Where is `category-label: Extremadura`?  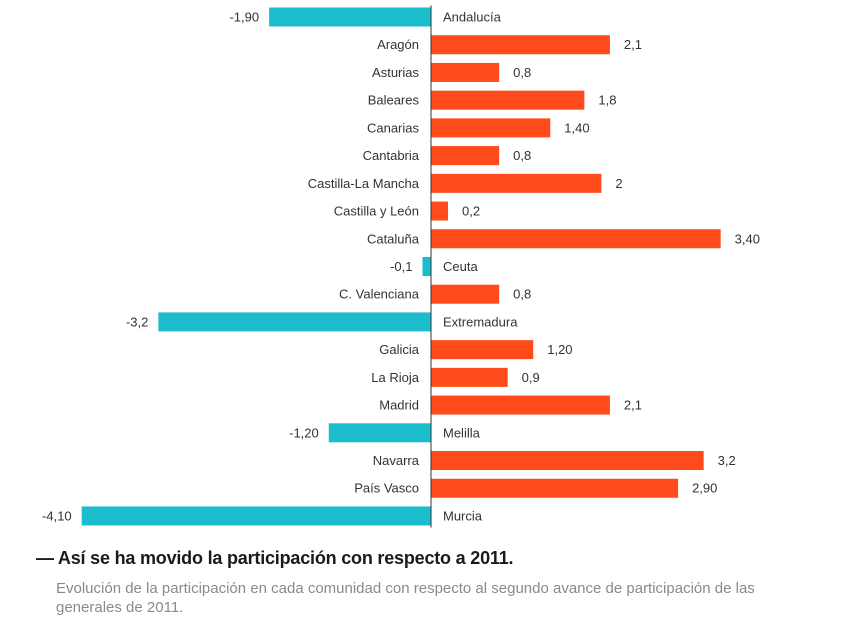
category-label: Extremadura is located at coordinates (480, 321).